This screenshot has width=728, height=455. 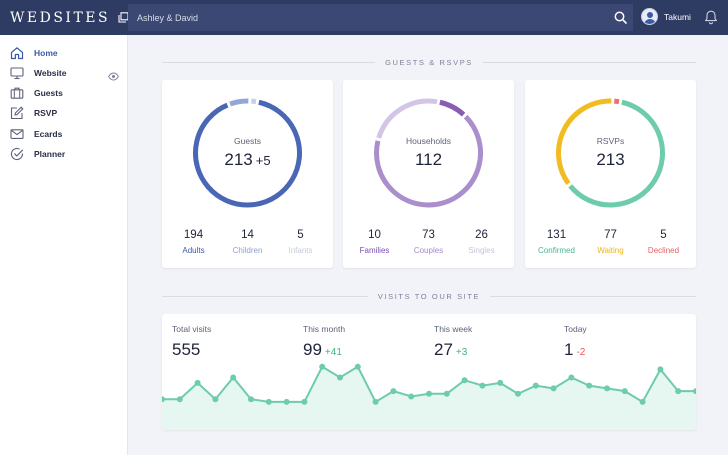 I want to click on sidebar-item-website: Website, so click(x=63, y=73).